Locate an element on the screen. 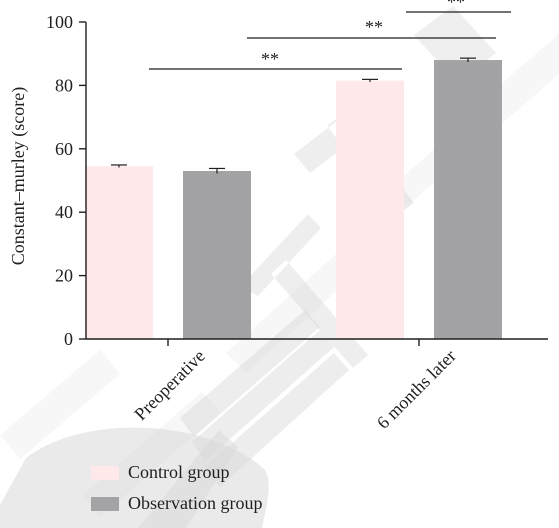 This screenshot has height=528, width=559. watermark-letter-r-leg is located at coordinates (188, 479).